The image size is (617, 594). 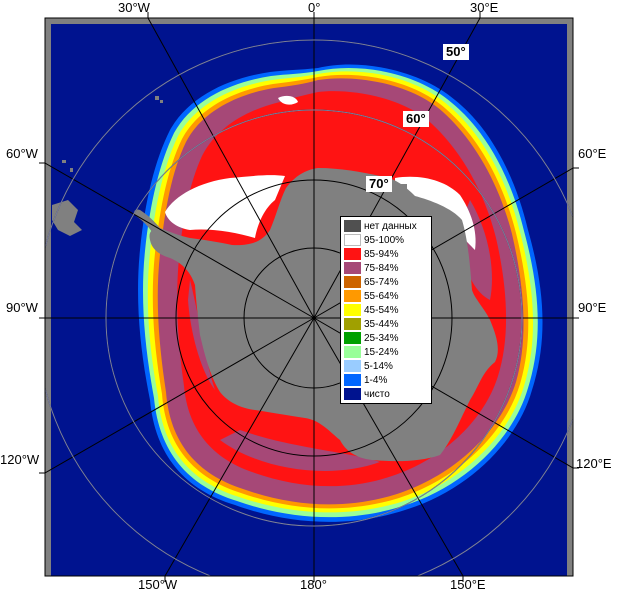 I want to click on meridian-150e, so click(x=388, y=446).